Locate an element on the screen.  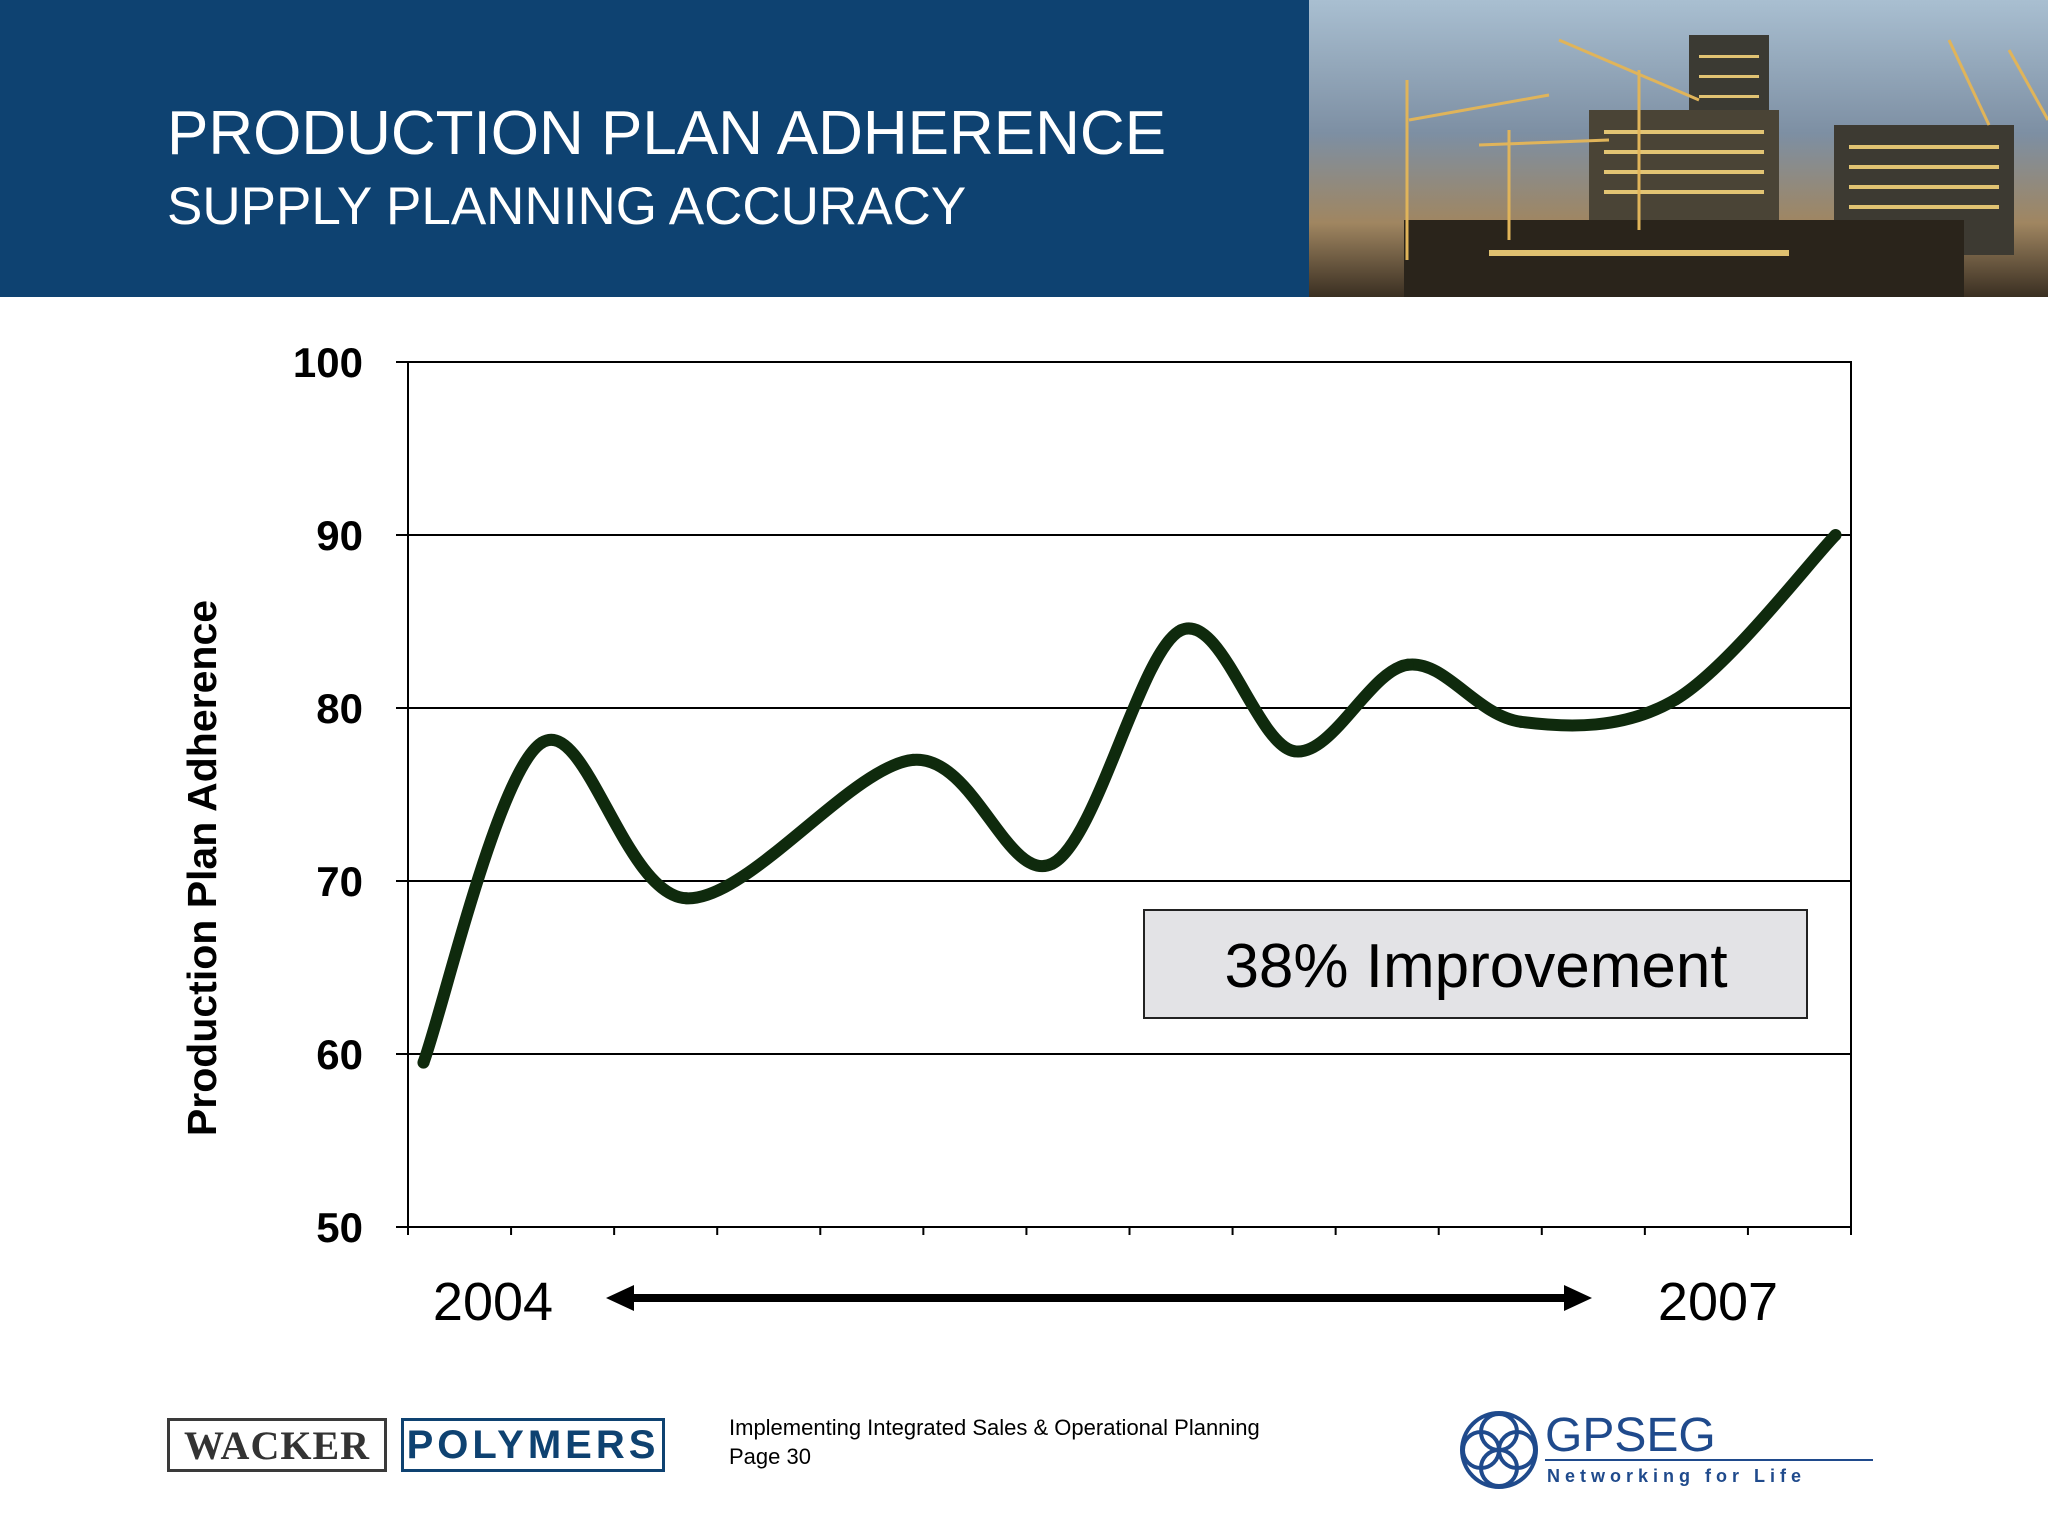
footer-page-number: Page 30 is located at coordinates (770, 1456).